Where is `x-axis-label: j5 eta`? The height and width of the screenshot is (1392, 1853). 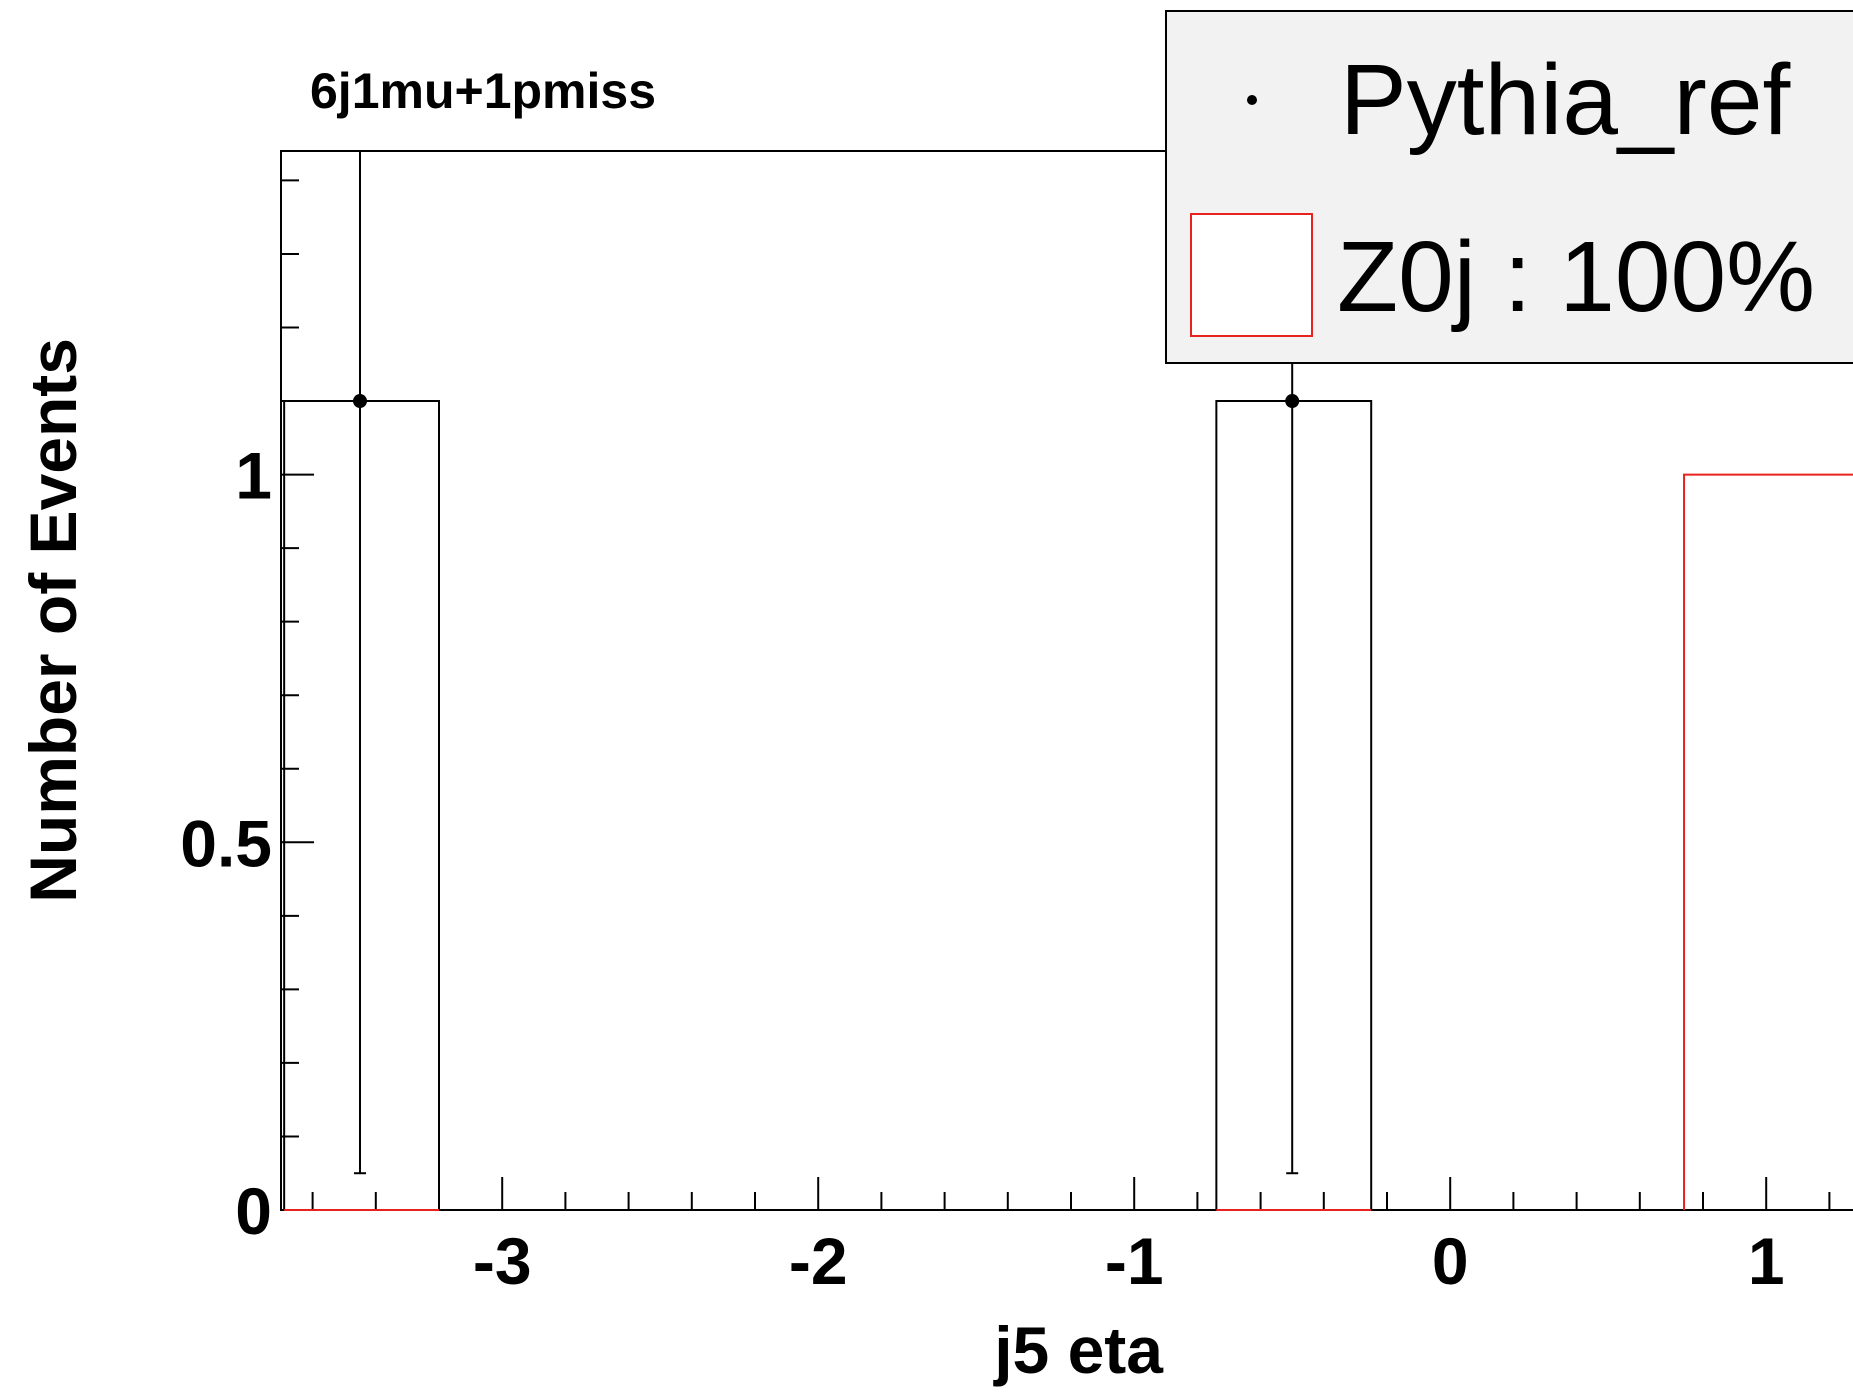
x-axis-label: j5 eta is located at coordinates (1078, 1350).